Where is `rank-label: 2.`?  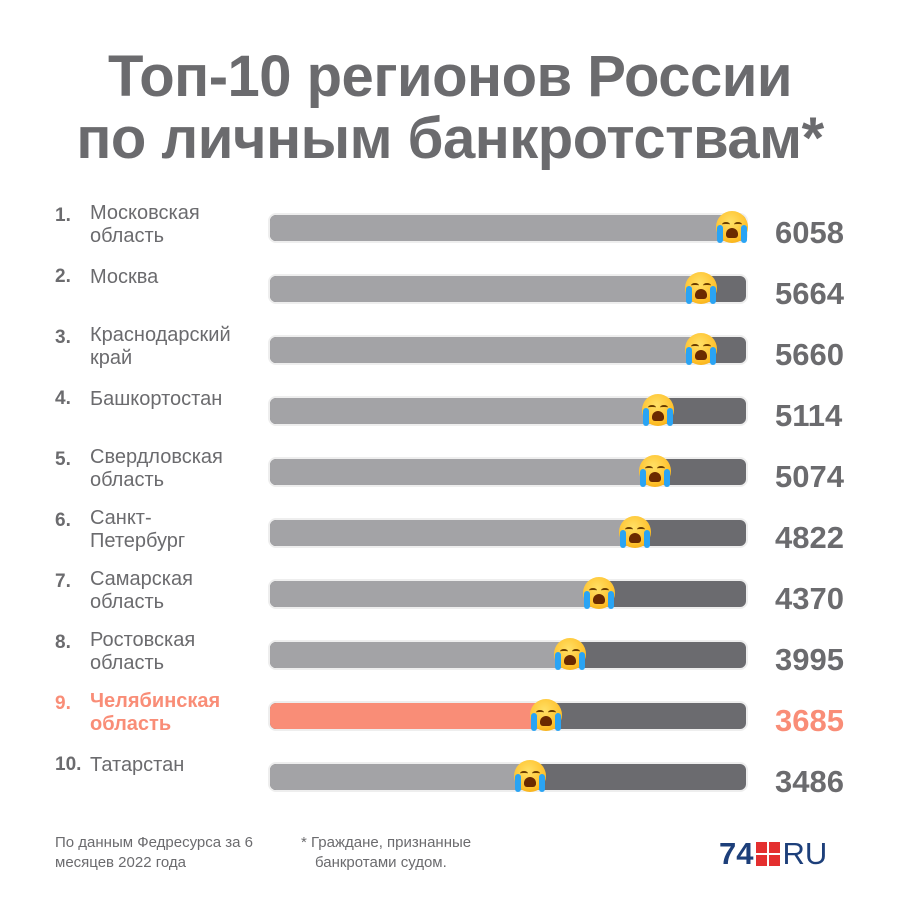 rank-label: 2. is located at coordinates (63, 276).